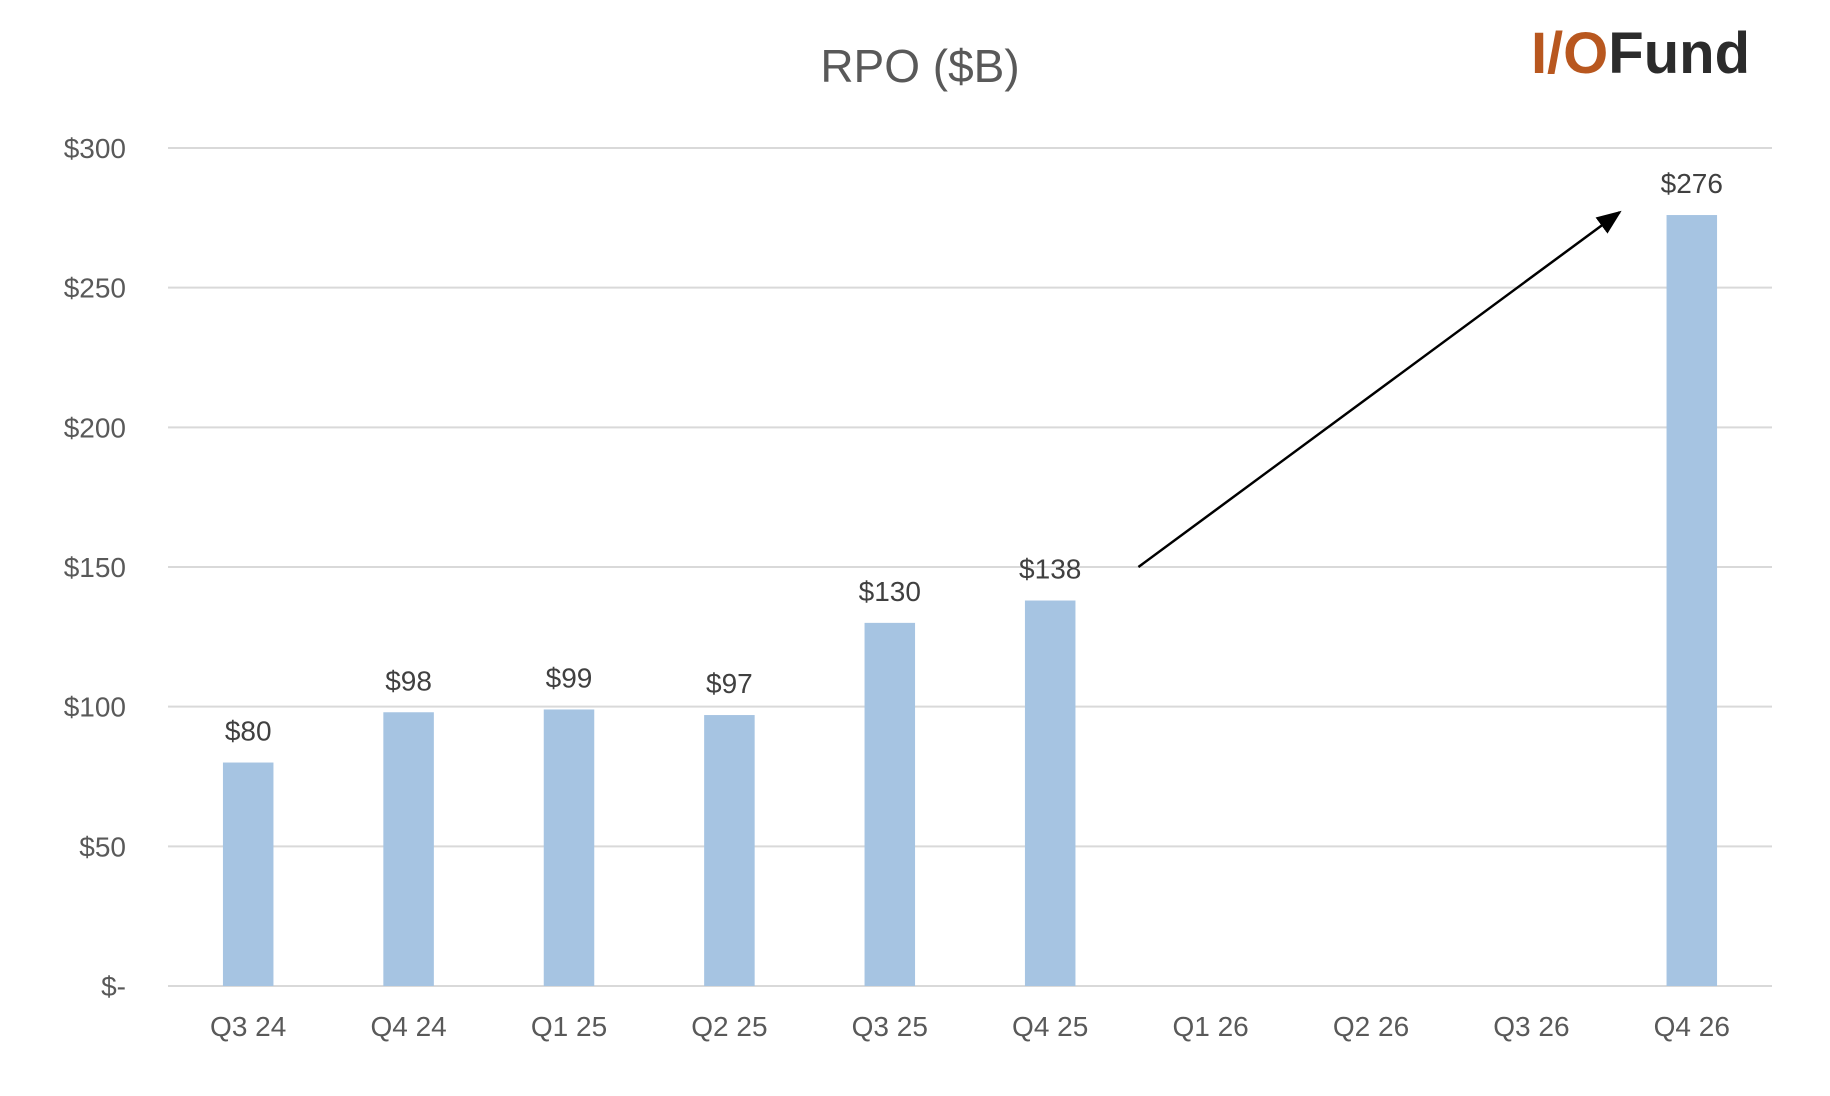 This screenshot has width=1830, height=1096. What do you see at coordinates (408, 1026) in the screenshot?
I see `x-tick-label: Q4 24` at bounding box center [408, 1026].